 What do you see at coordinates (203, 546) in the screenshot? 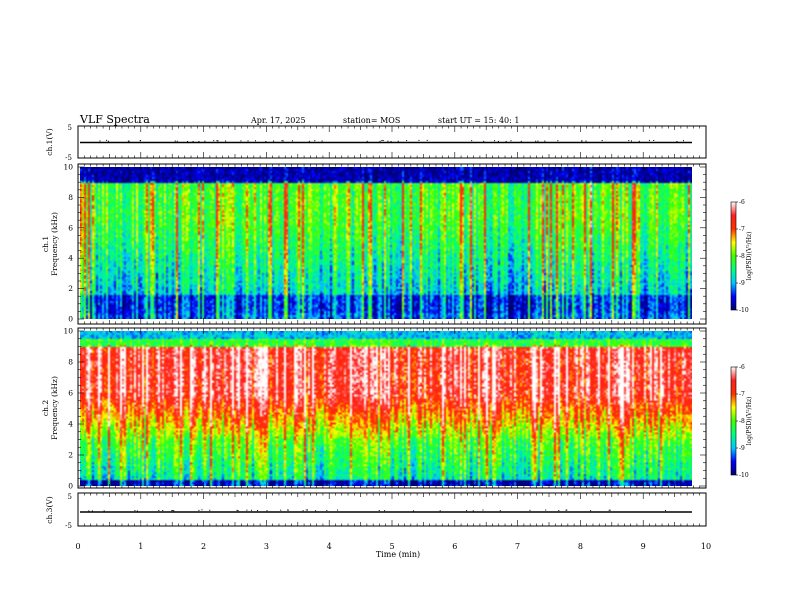
I see `time-tick-label: 2` at bounding box center [203, 546].